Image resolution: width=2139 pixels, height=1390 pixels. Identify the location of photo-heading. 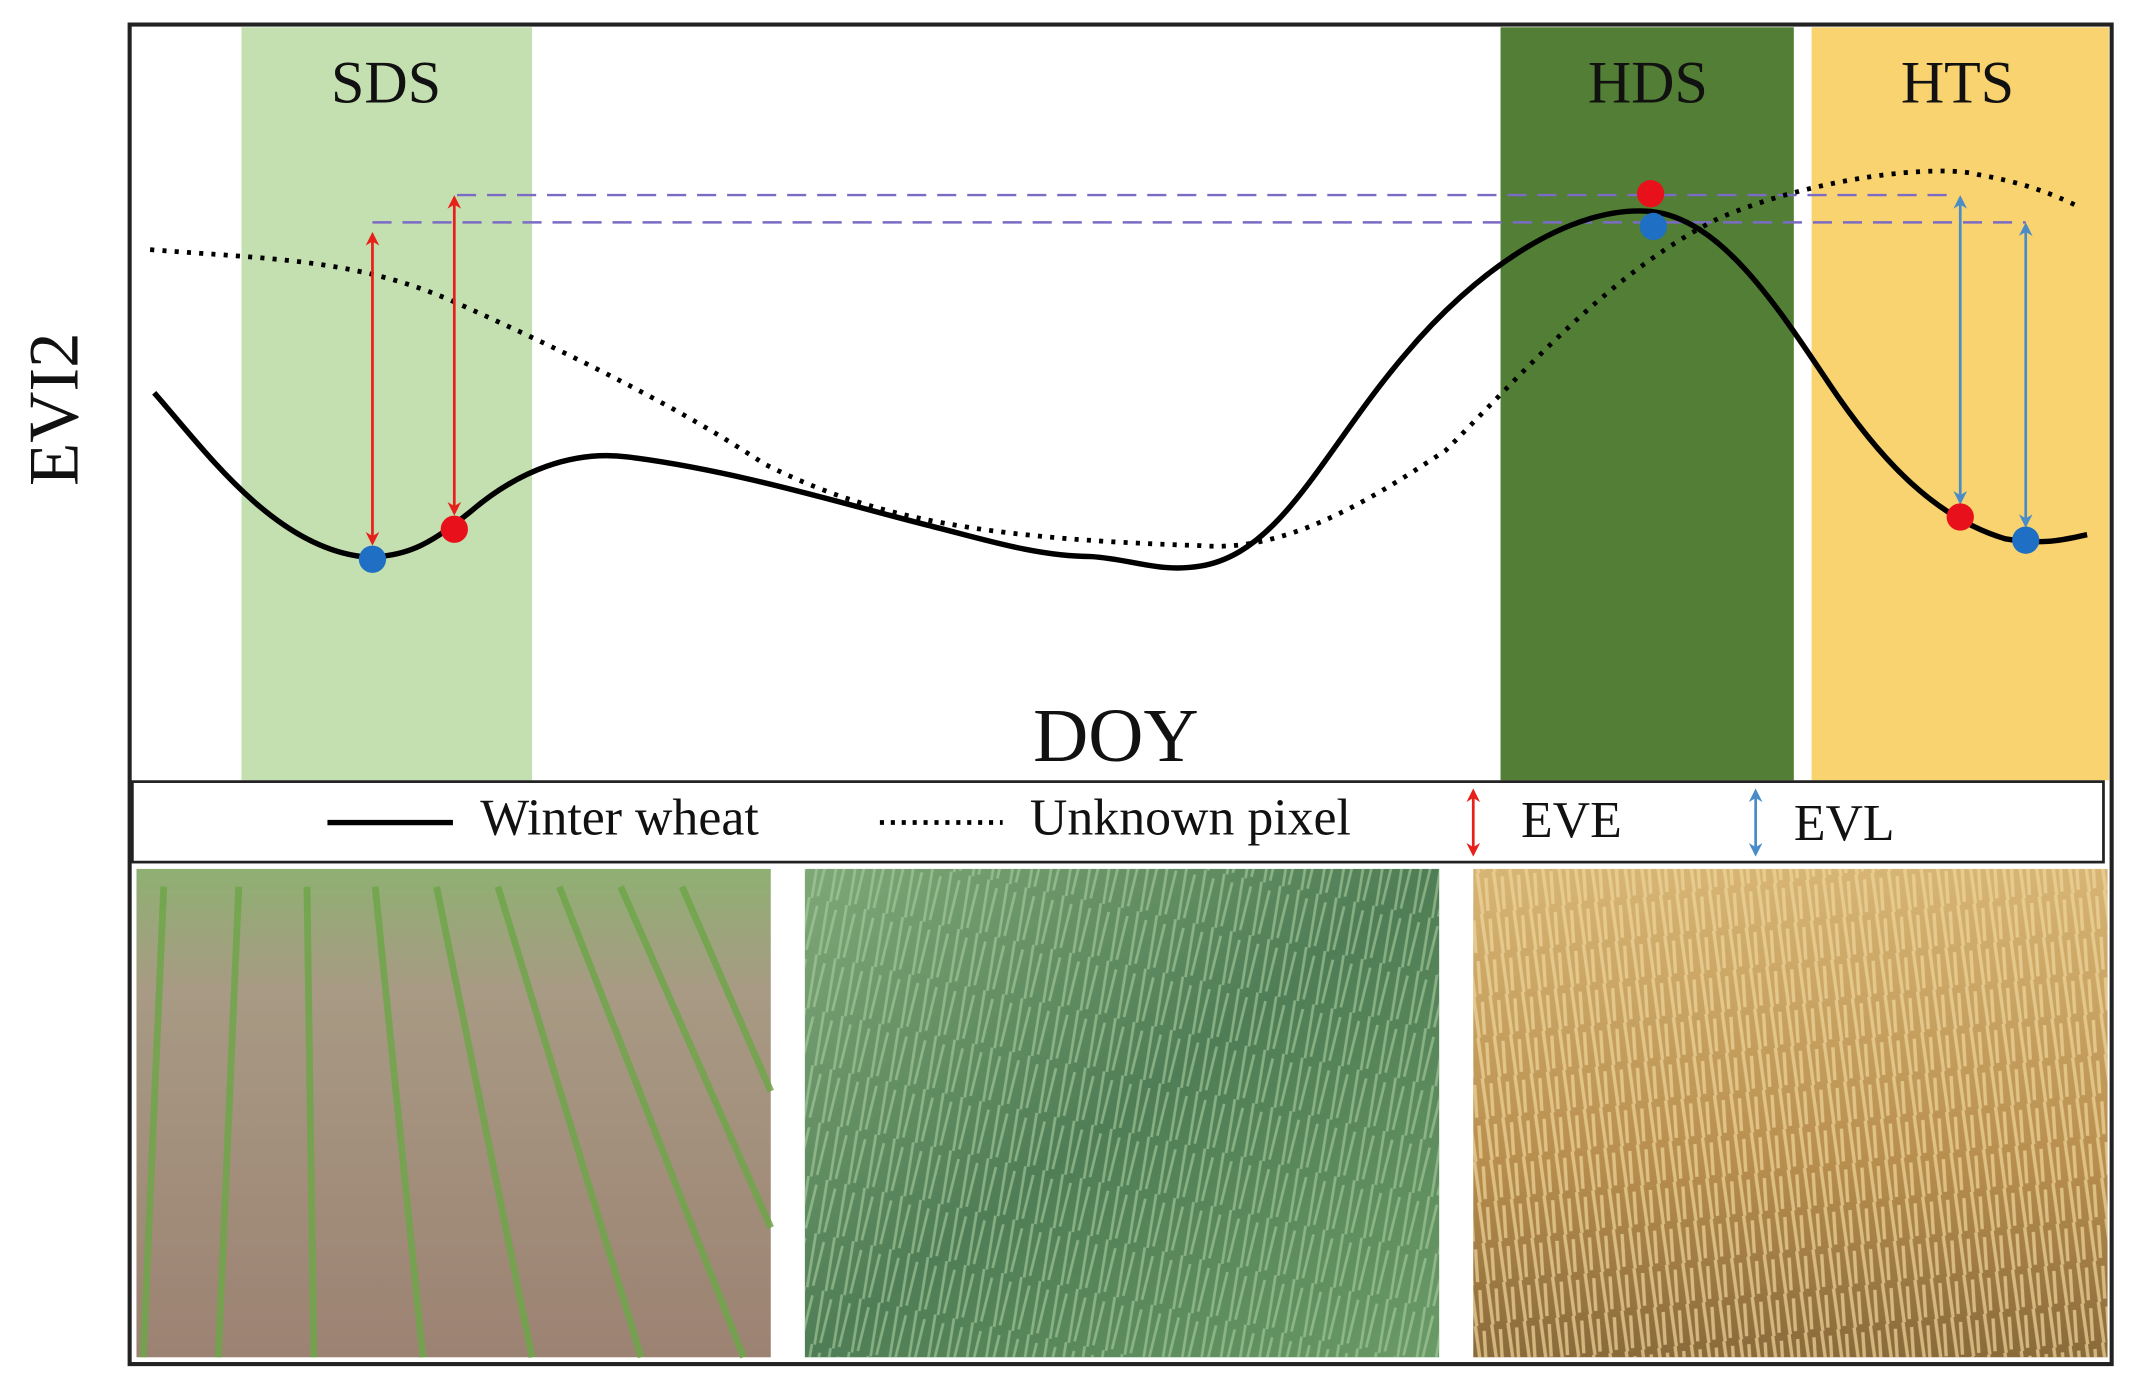
(1122, 1113).